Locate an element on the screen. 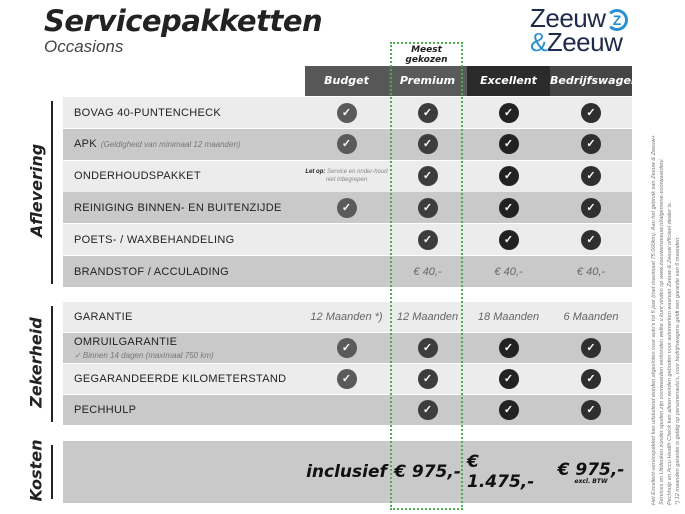  row-label: BOVAG 40-PUNTENCHECK is located at coordinates (184, 113).